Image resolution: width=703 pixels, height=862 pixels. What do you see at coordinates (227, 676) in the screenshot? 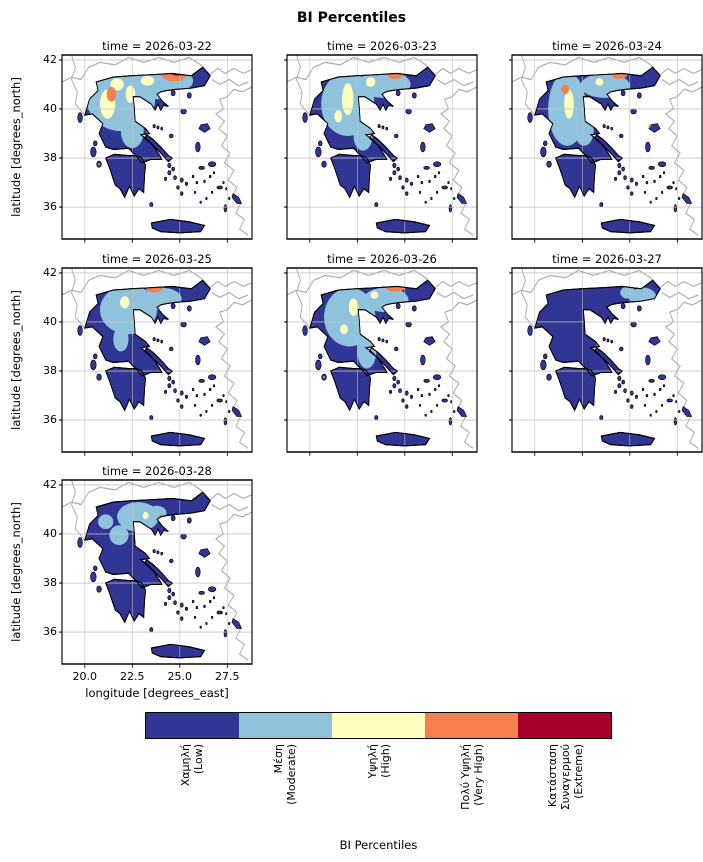
I see `xtick-label: 27.5` at bounding box center [227, 676].